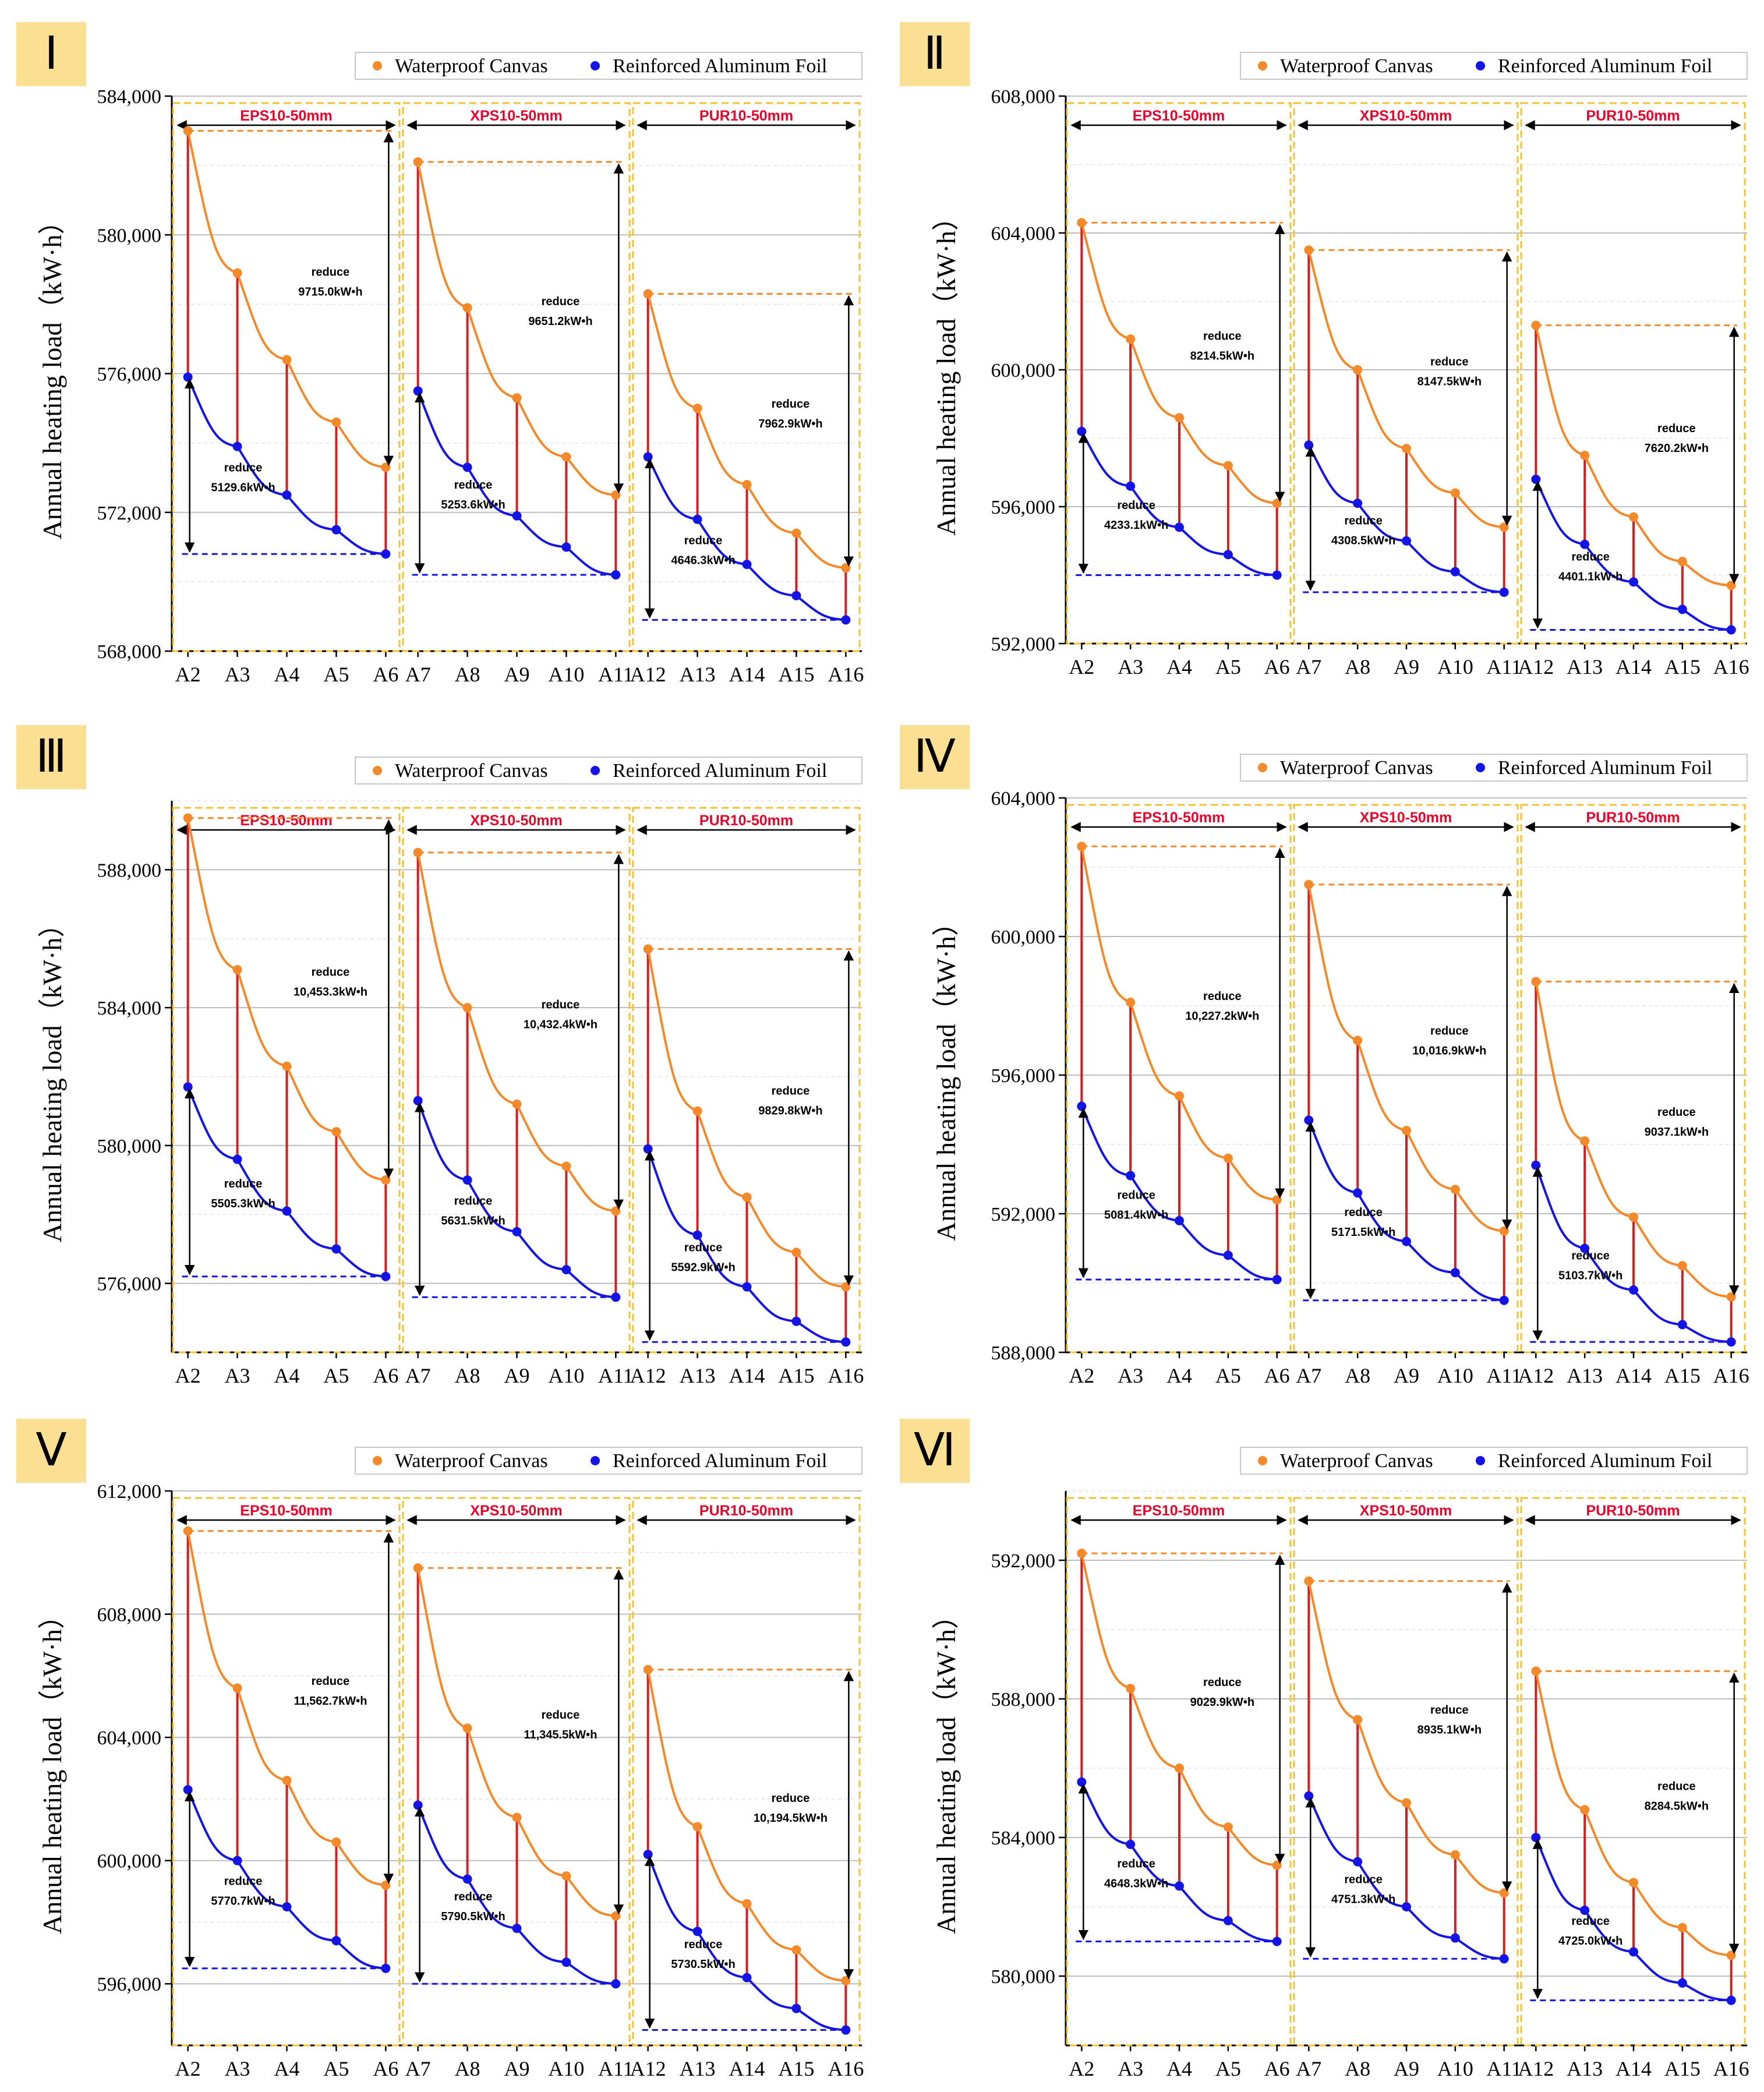 The image size is (1764, 2092). I want to click on y-tick-label: 592,000, so click(1023, 1214).